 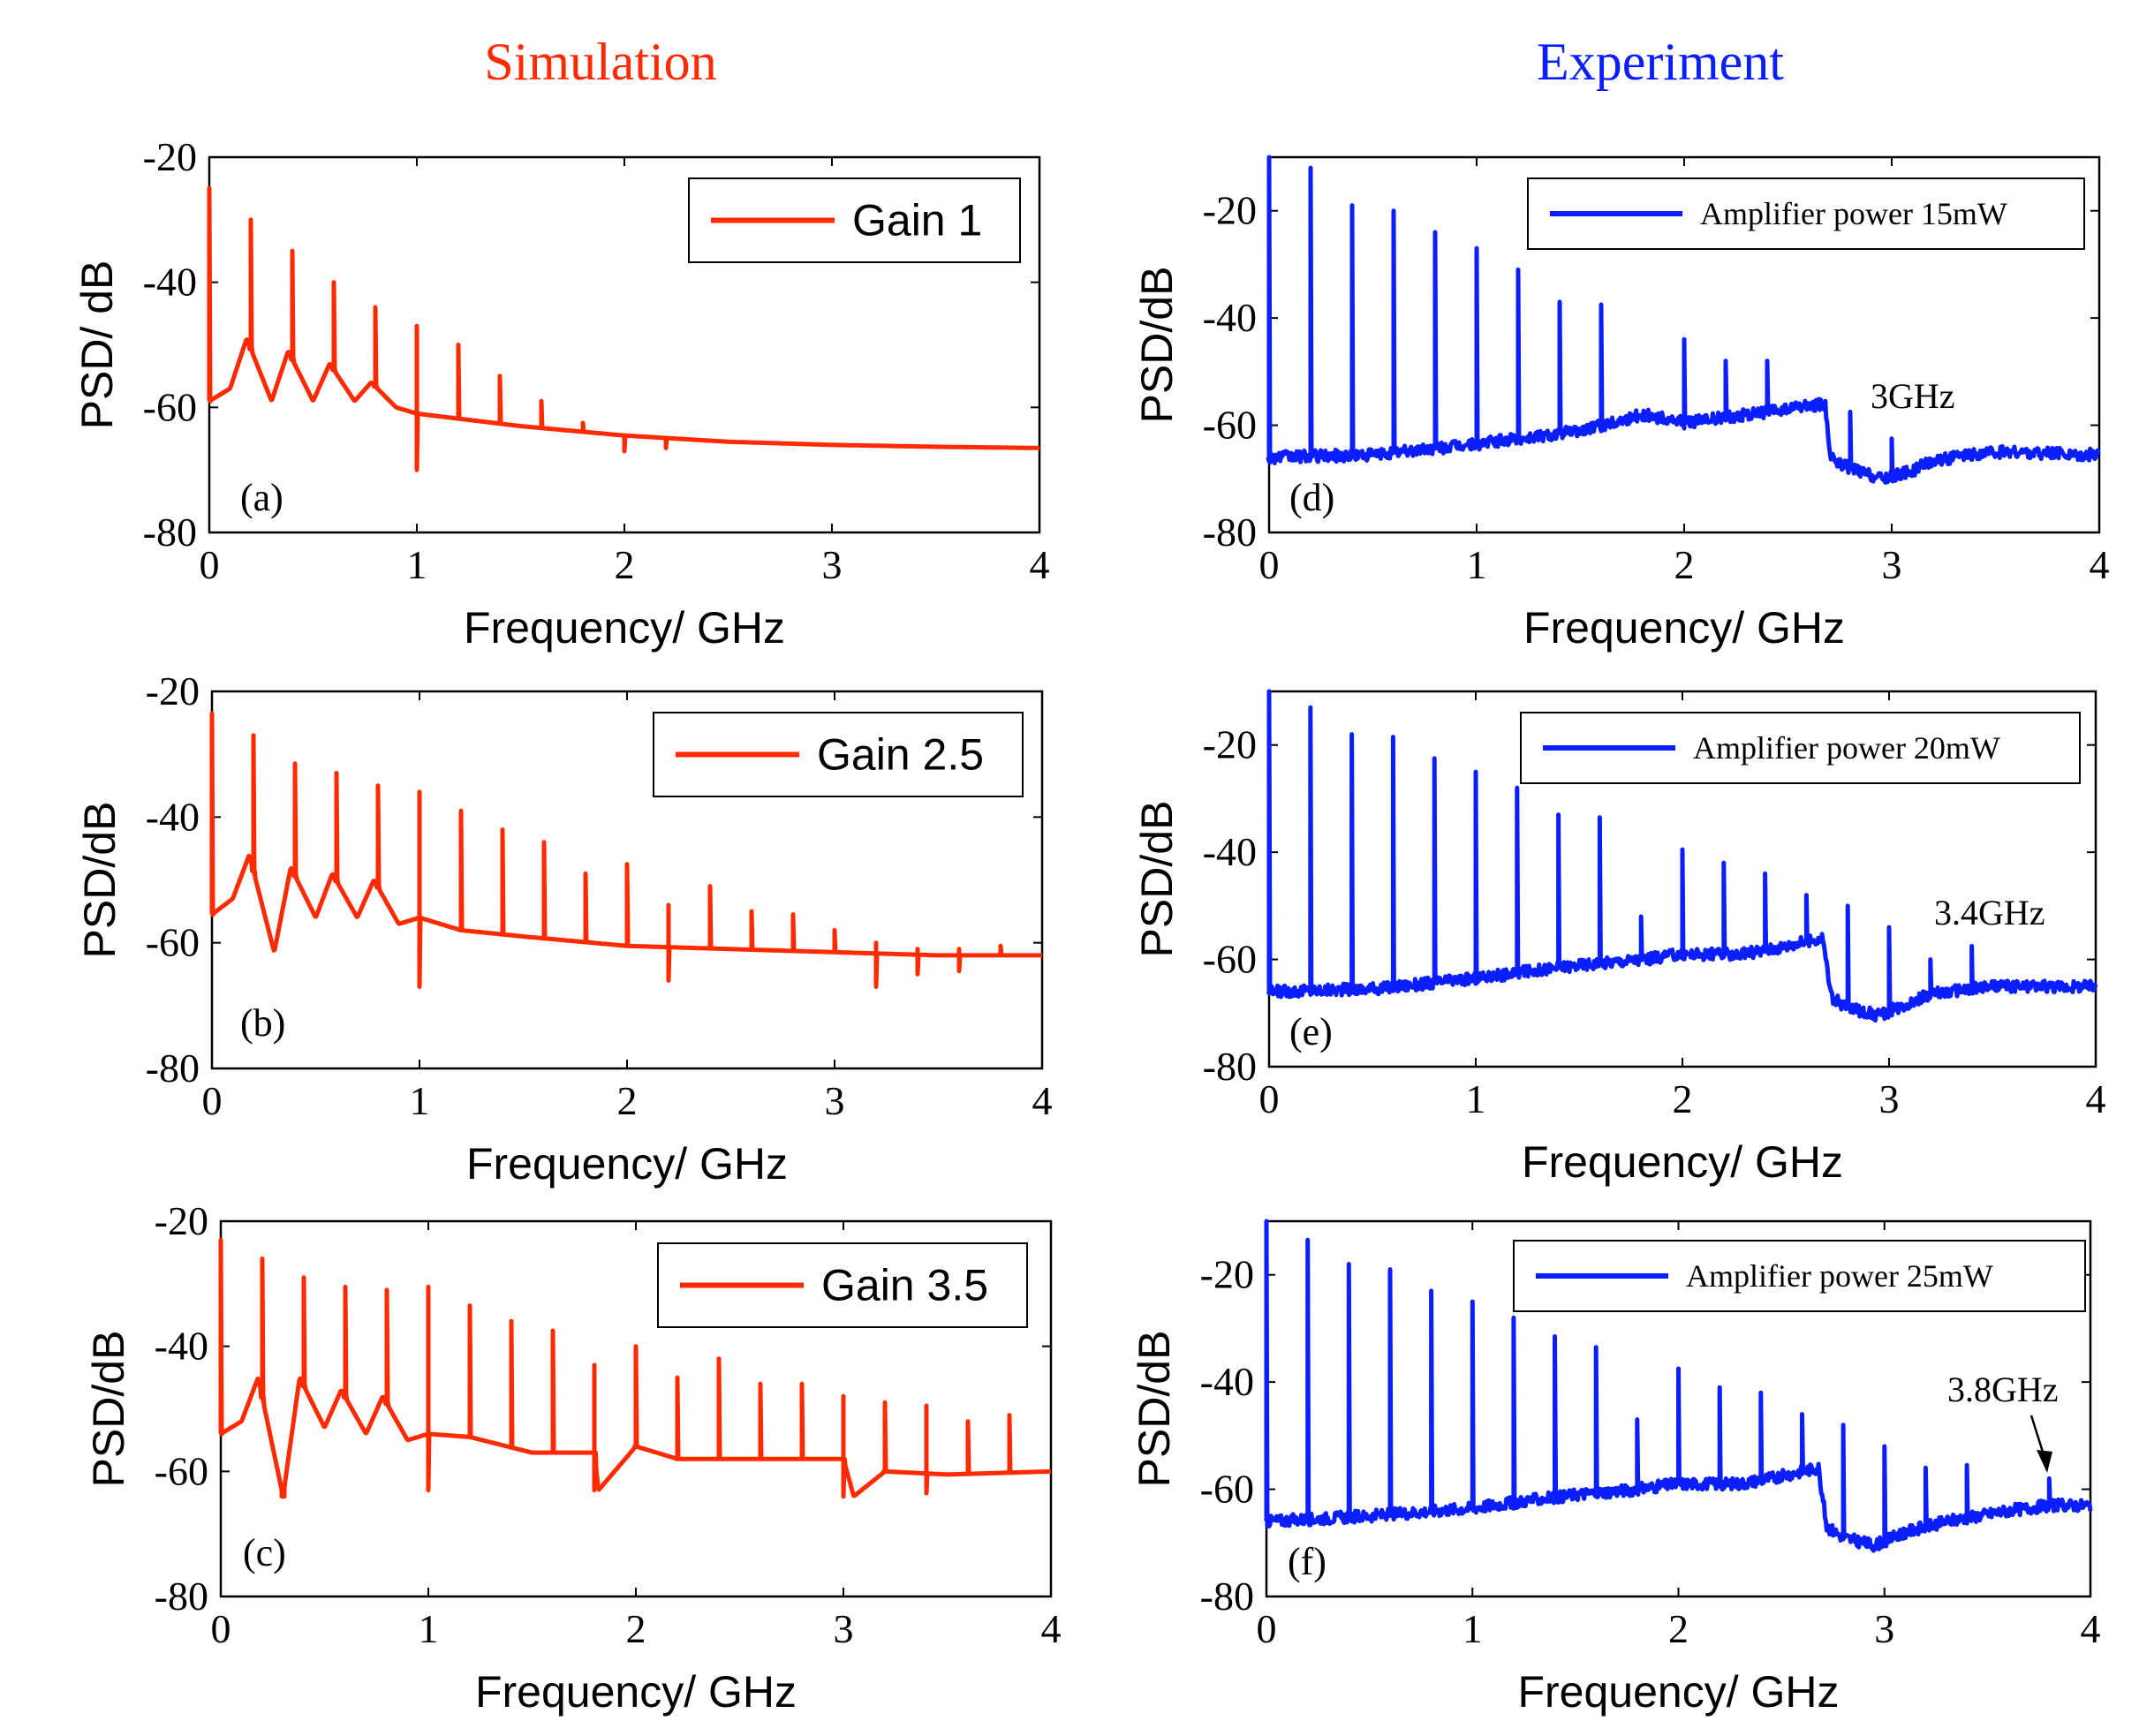 What do you see at coordinates (1311, 1031) in the screenshot?
I see `panel-label: (e)` at bounding box center [1311, 1031].